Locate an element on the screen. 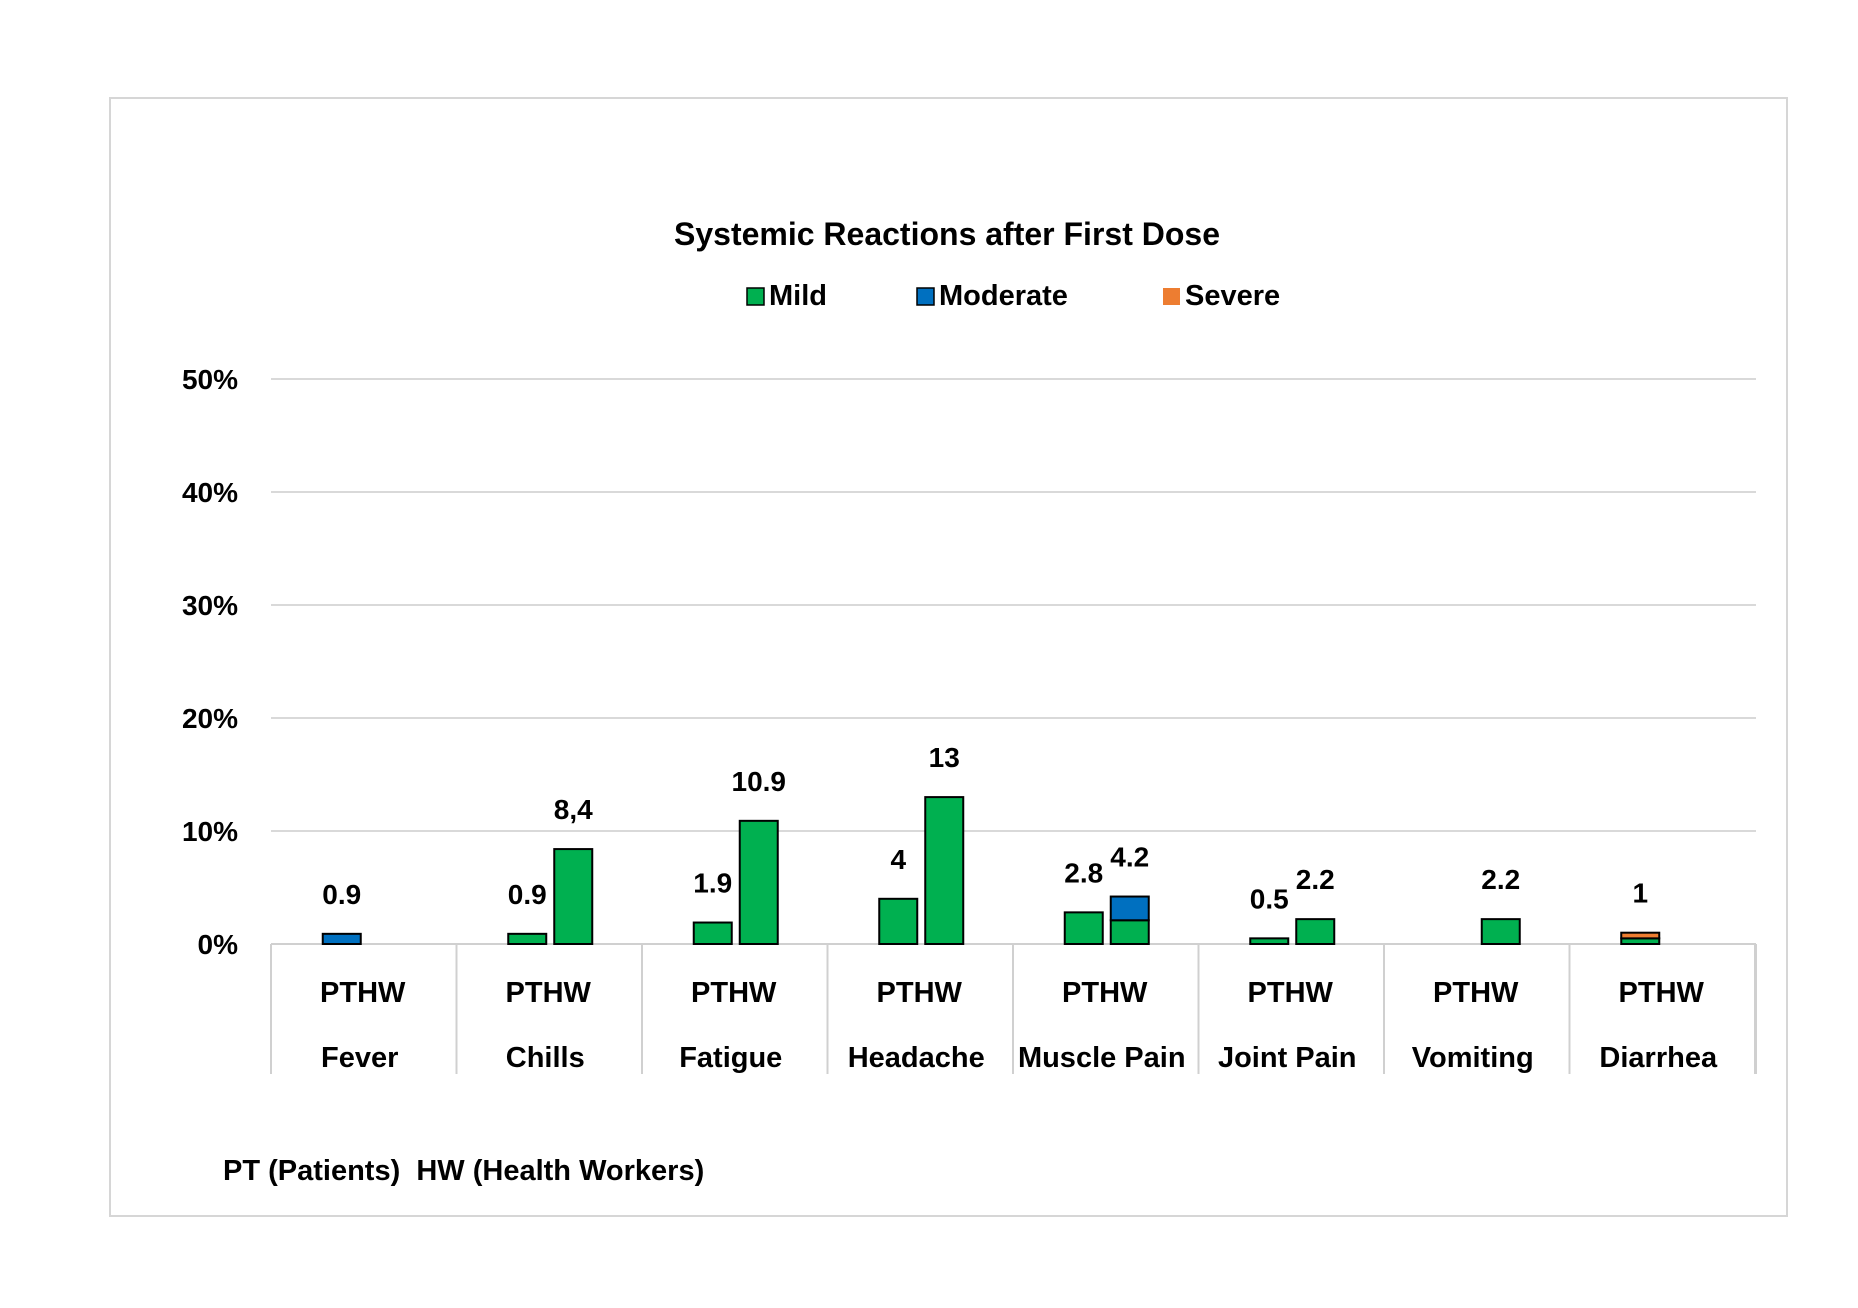 The image size is (1858, 1308). bar-muscle-pain-hw-moderate is located at coordinates (1129, 908).